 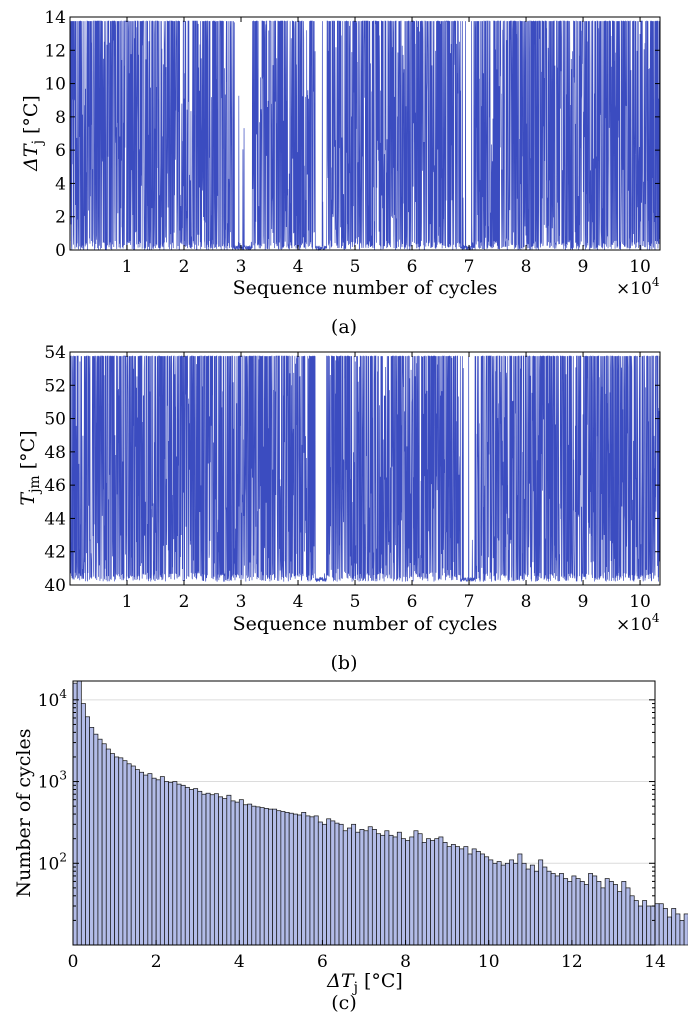 I want to click on a-ylabel: ΔTj [°C], so click(x=33, y=133).